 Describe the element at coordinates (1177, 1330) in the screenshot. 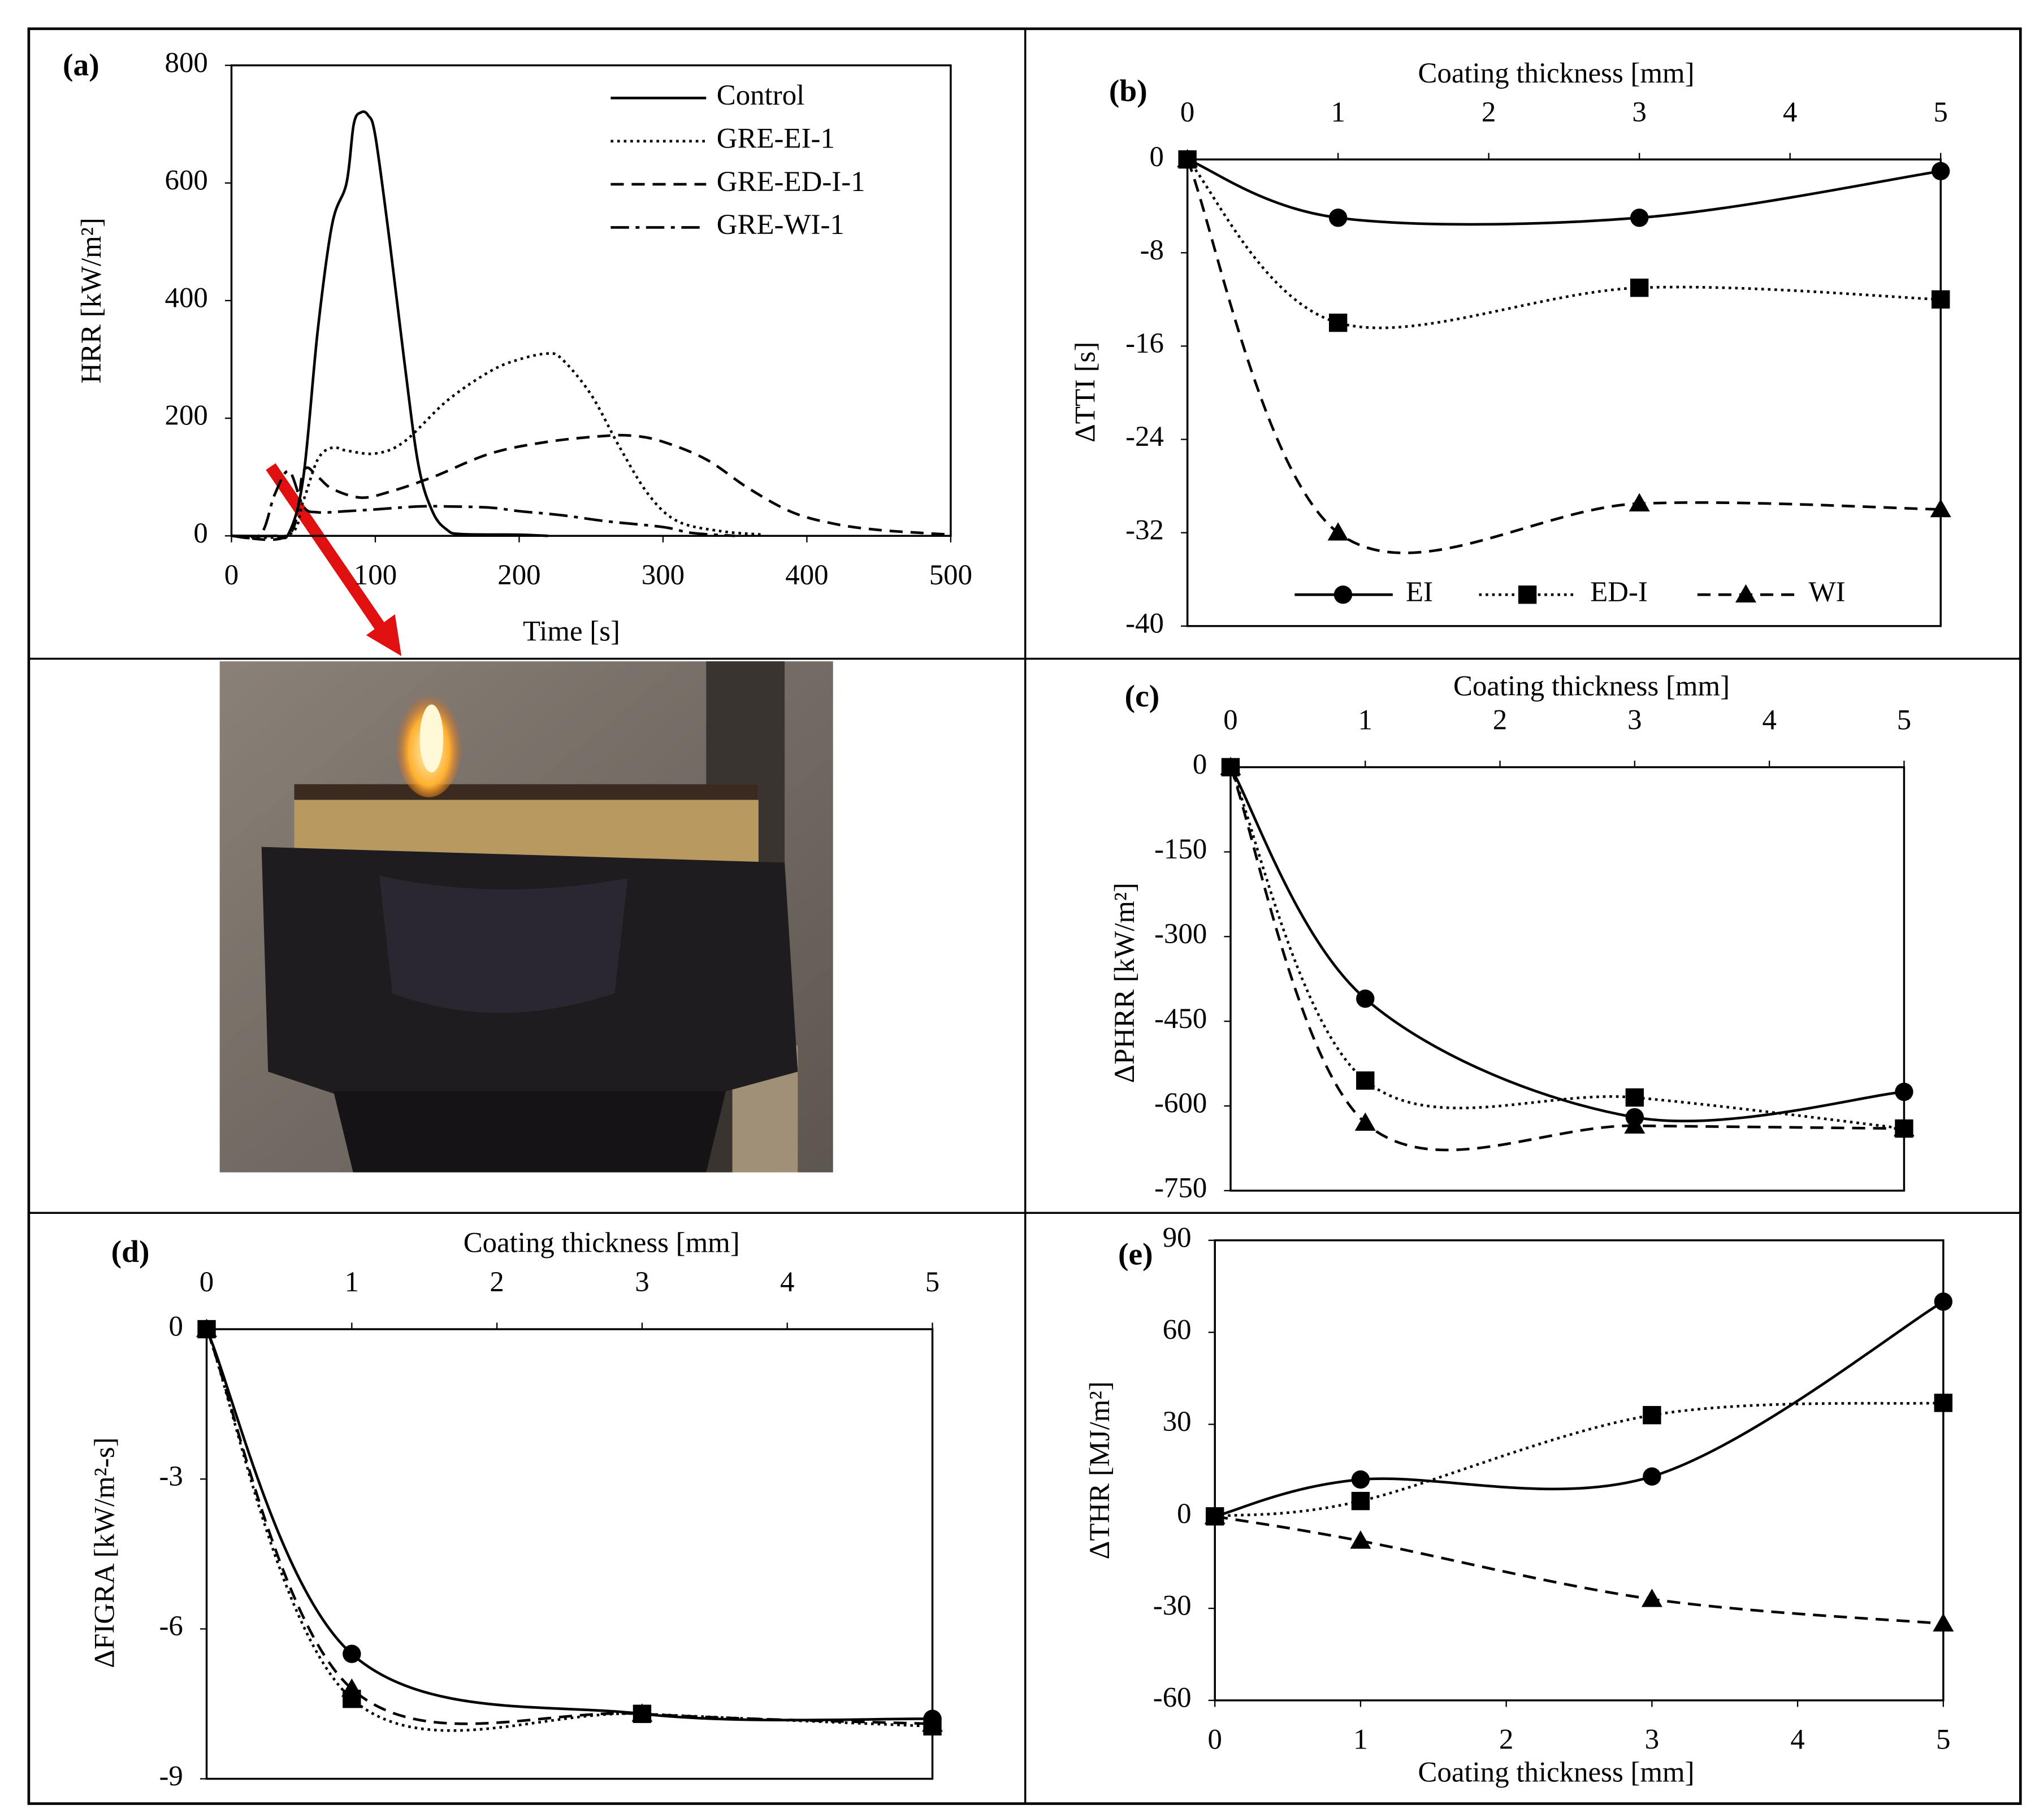

I see `y-tick-label: 60` at that location.